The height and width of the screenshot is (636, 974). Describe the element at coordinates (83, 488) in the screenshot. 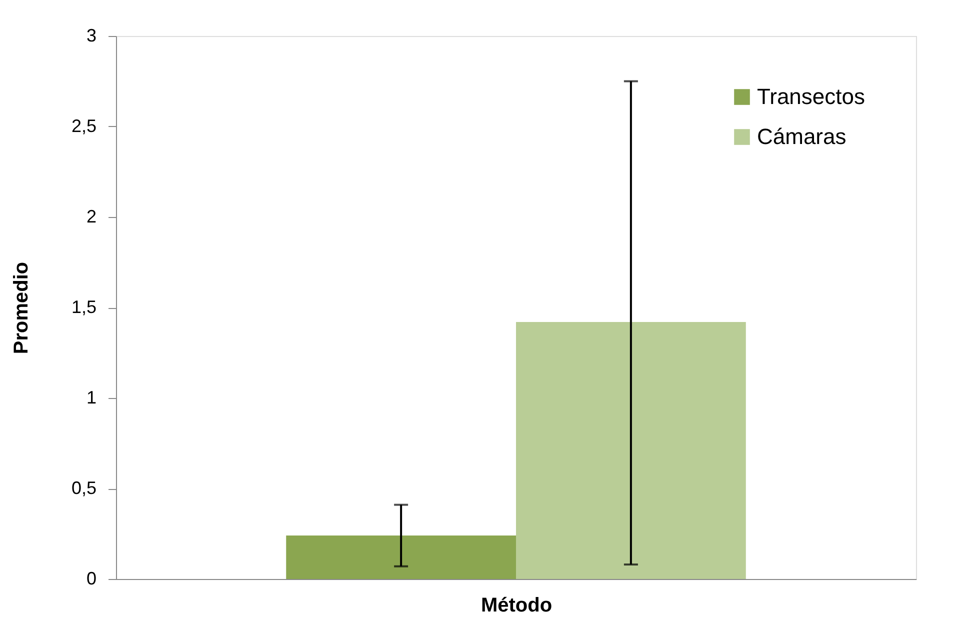

I see `y-tick-label: 0,5` at that location.